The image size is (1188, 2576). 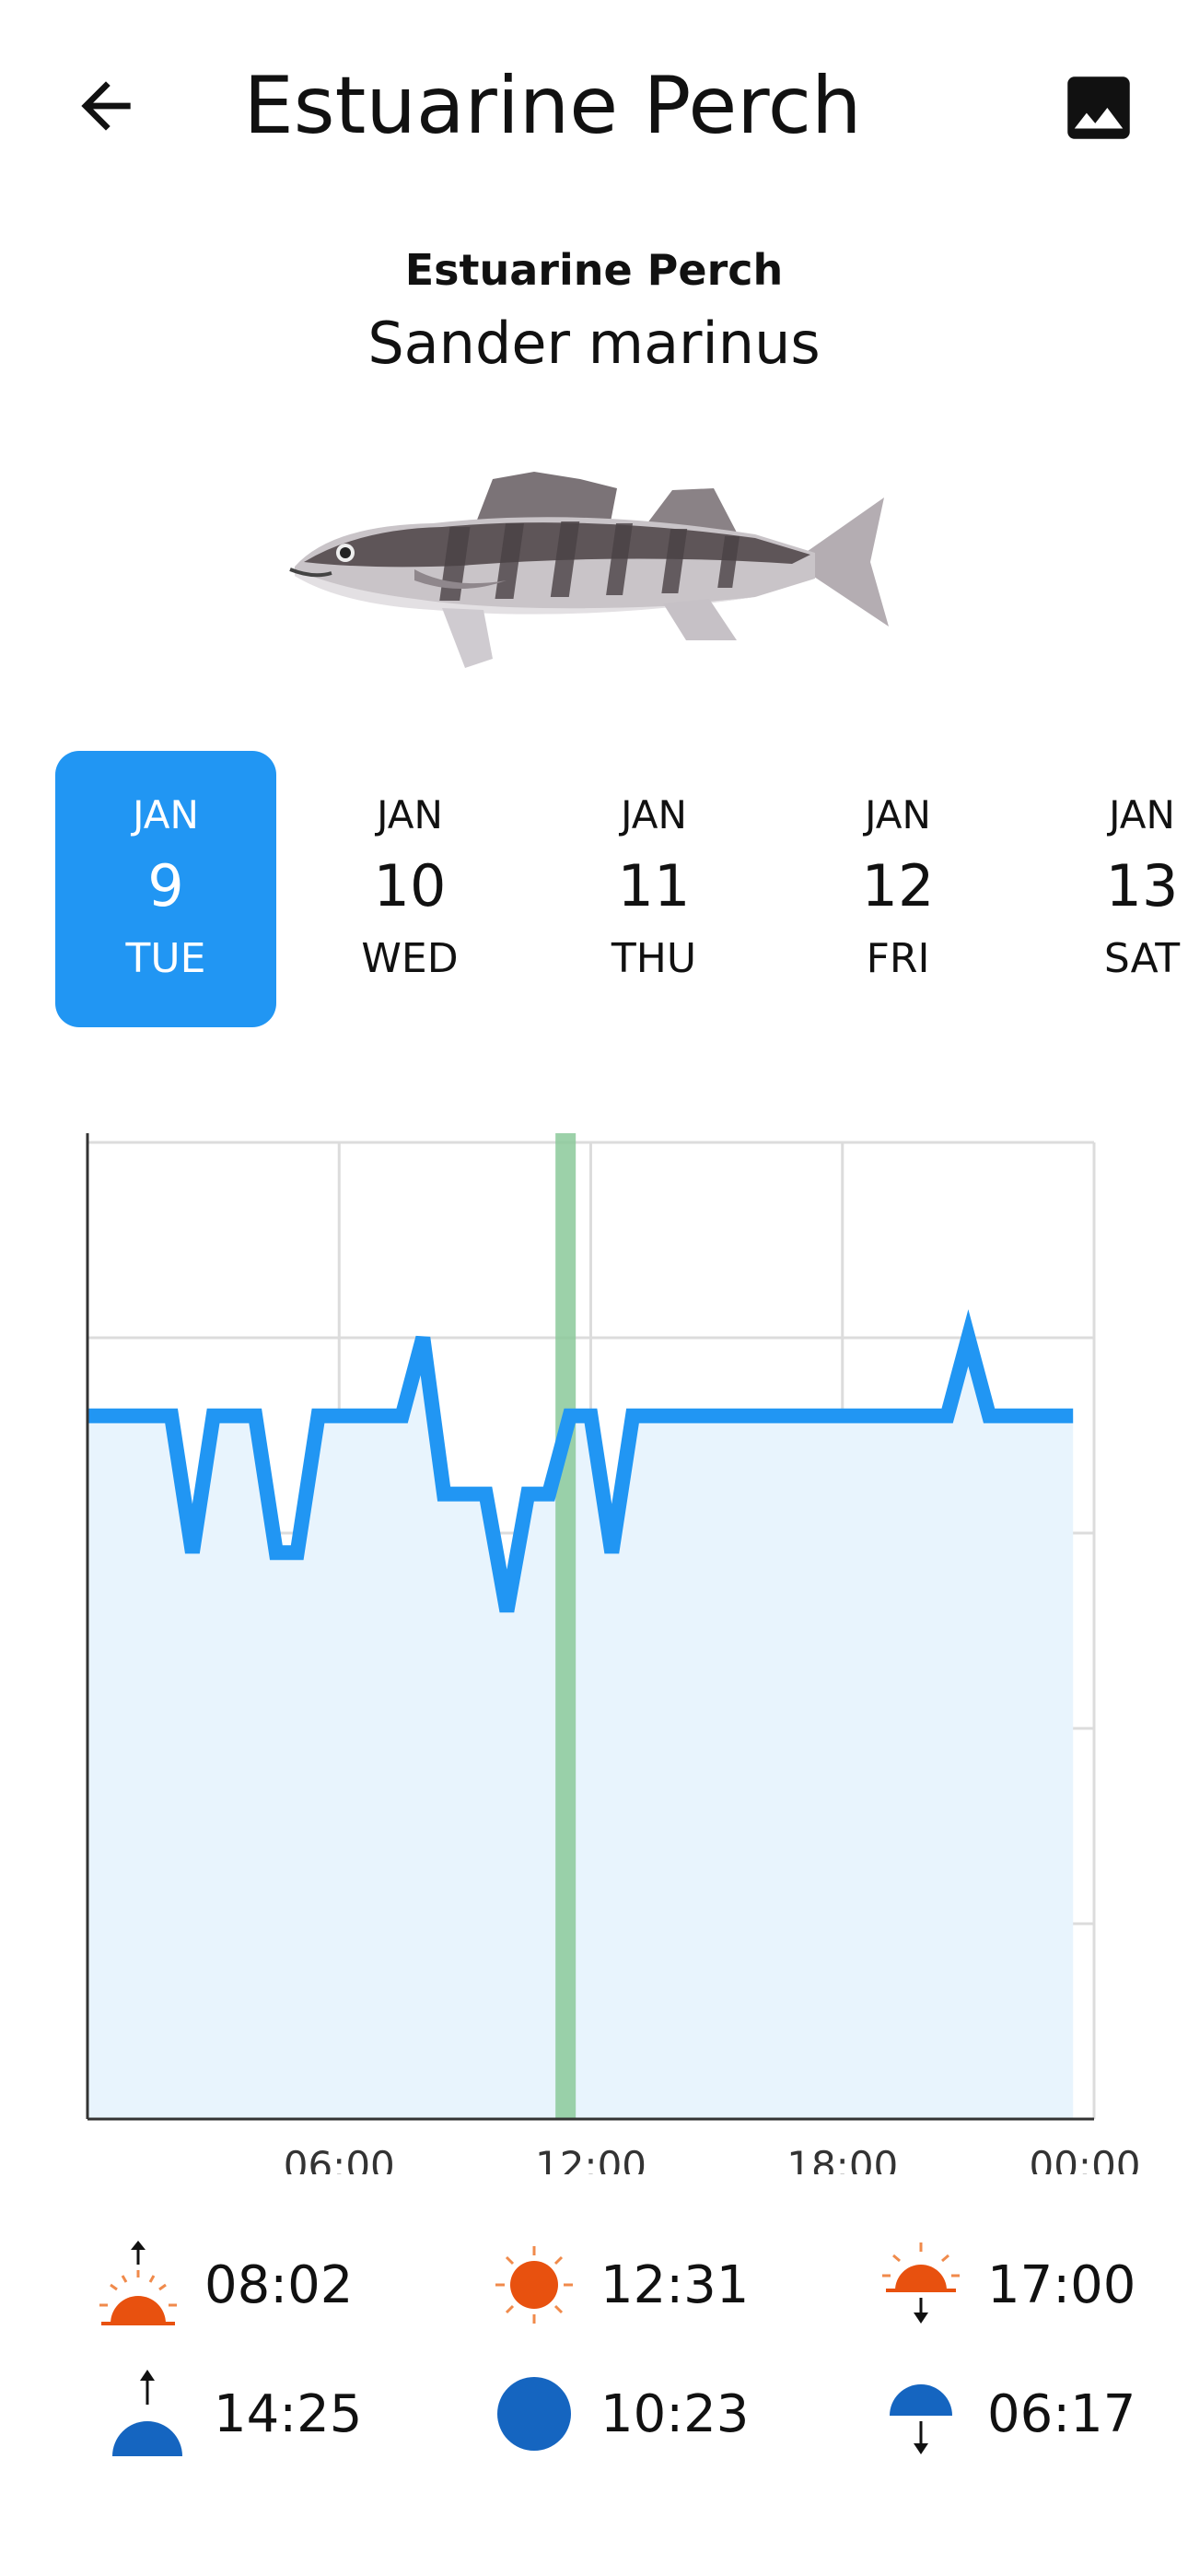 I want to click on fish-illustration, so click(x=589, y=570).